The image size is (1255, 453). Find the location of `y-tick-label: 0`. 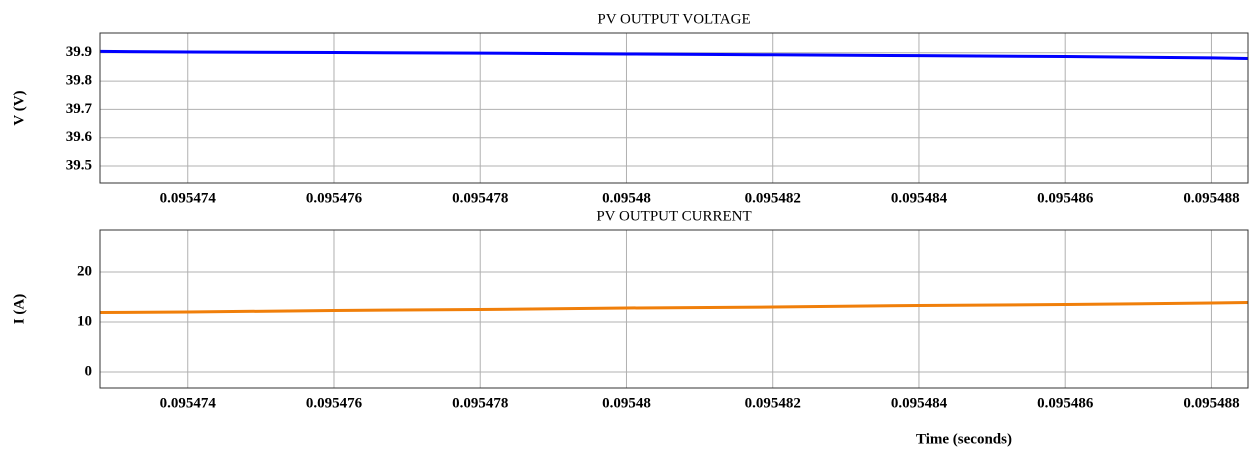

y-tick-label: 0 is located at coordinates (89, 371).